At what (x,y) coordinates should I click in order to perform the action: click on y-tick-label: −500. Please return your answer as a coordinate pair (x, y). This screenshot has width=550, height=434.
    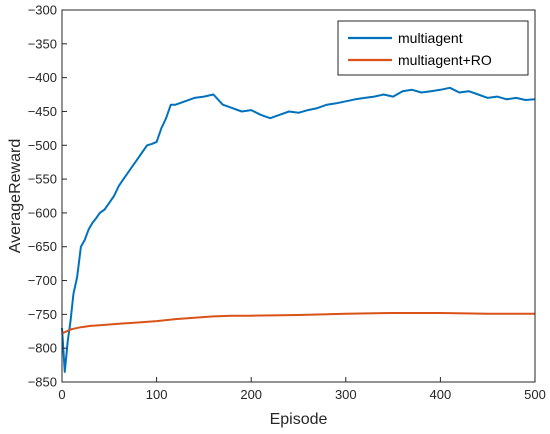
    Looking at the image, I should click on (42, 145).